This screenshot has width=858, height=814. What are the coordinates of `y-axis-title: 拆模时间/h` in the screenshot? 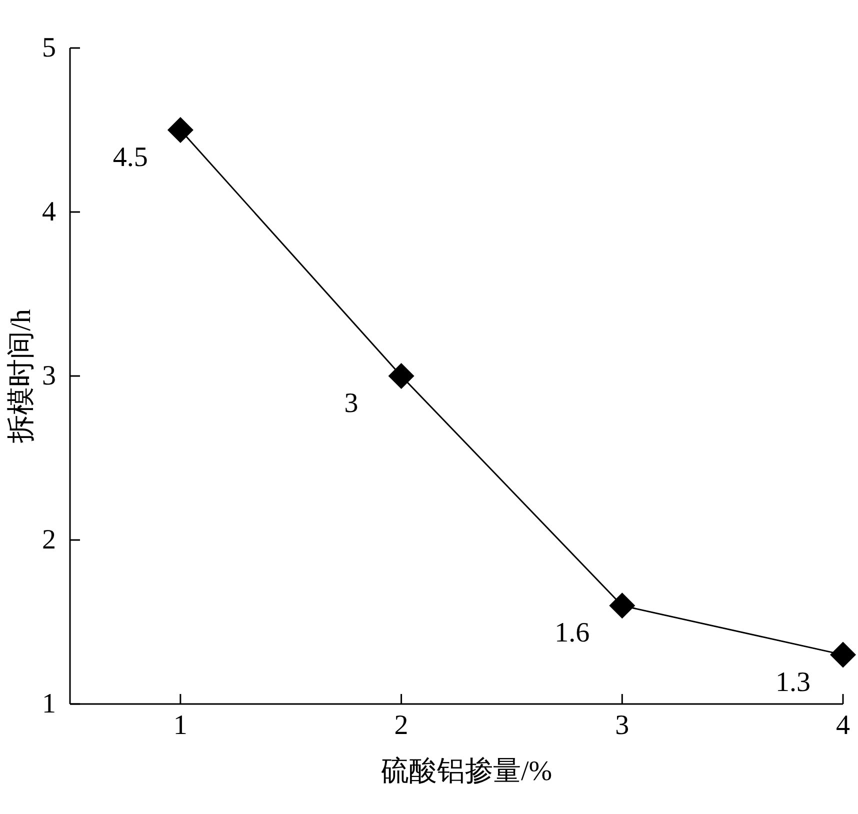 It's located at (21, 376).